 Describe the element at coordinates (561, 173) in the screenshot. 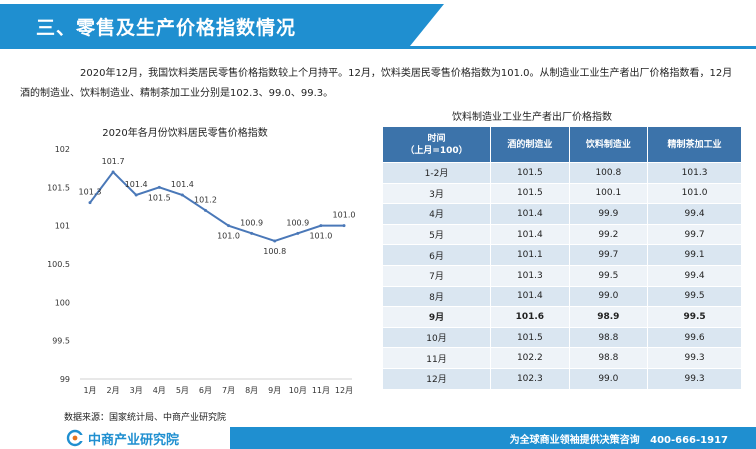

I see `table-row: 1-2月 101.5 100.8 101.3` at that location.